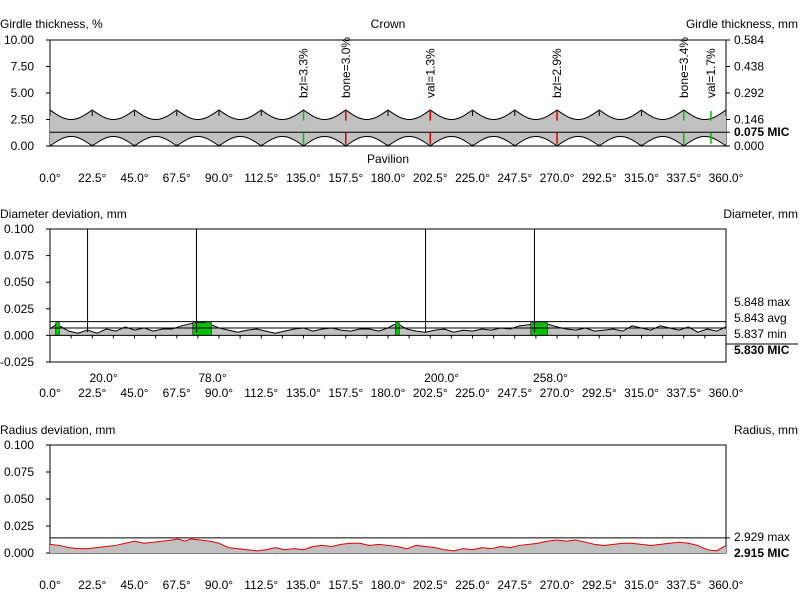 The width and height of the screenshot is (800, 614). What do you see at coordinates (762, 302) in the screenshot?
I see `diameter-value-label: 5.848 max` at bounding box center [762, 302].